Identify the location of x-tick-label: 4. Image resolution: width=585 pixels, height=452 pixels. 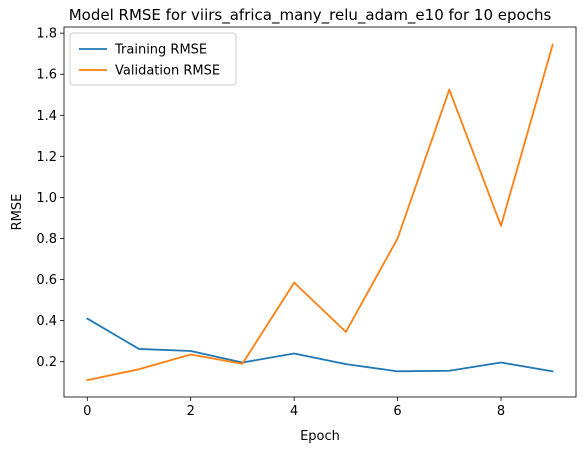
(294, 411).